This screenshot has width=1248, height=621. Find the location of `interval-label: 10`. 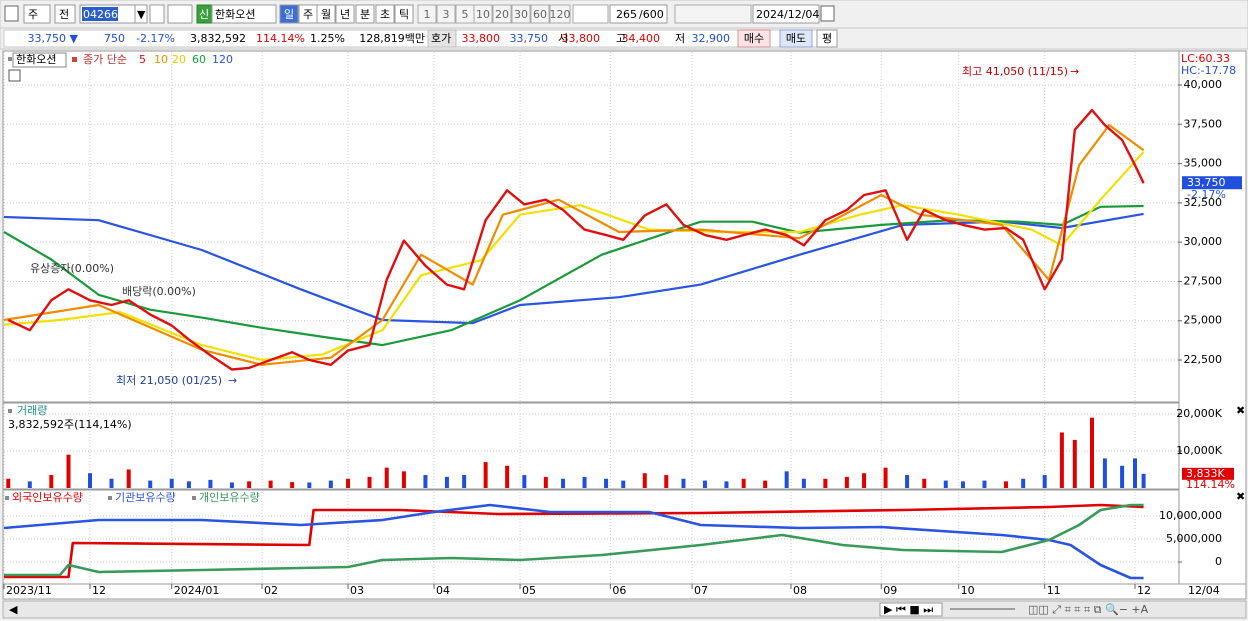

interval-label: 10 is located at coordinates (483, 14).